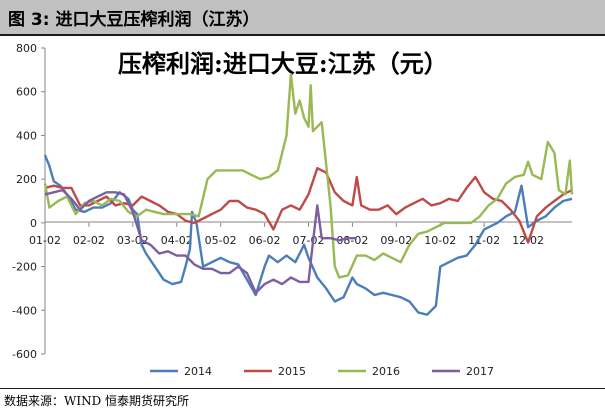  I want to click on x-tick-label: 05-02, so click(221, 240).